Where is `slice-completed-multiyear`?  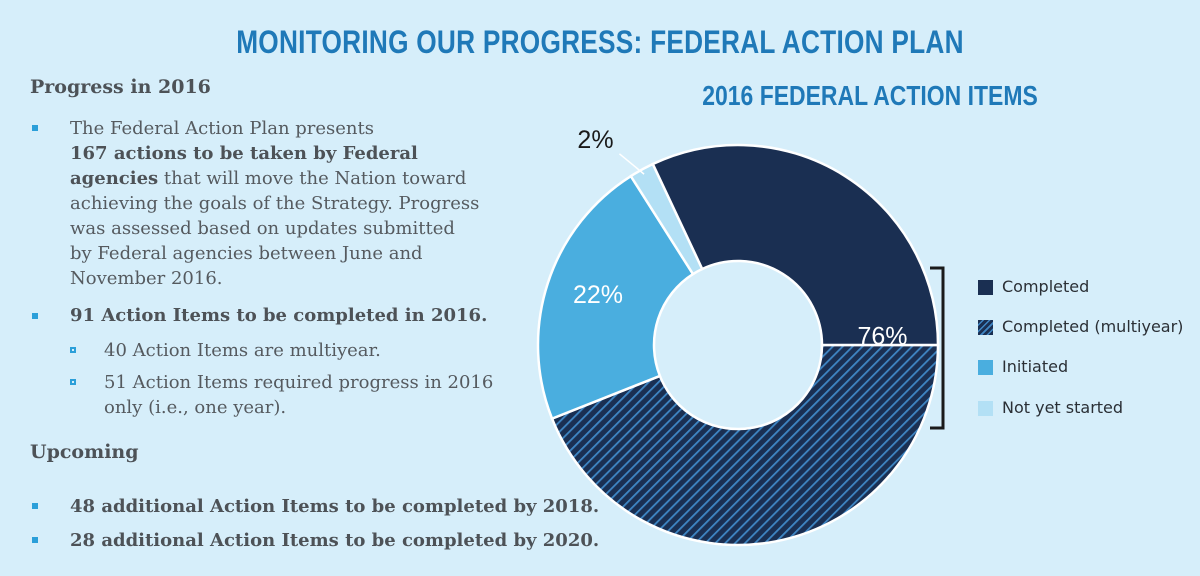
slice-completed-multiyear is located at coordinates (745, 445).